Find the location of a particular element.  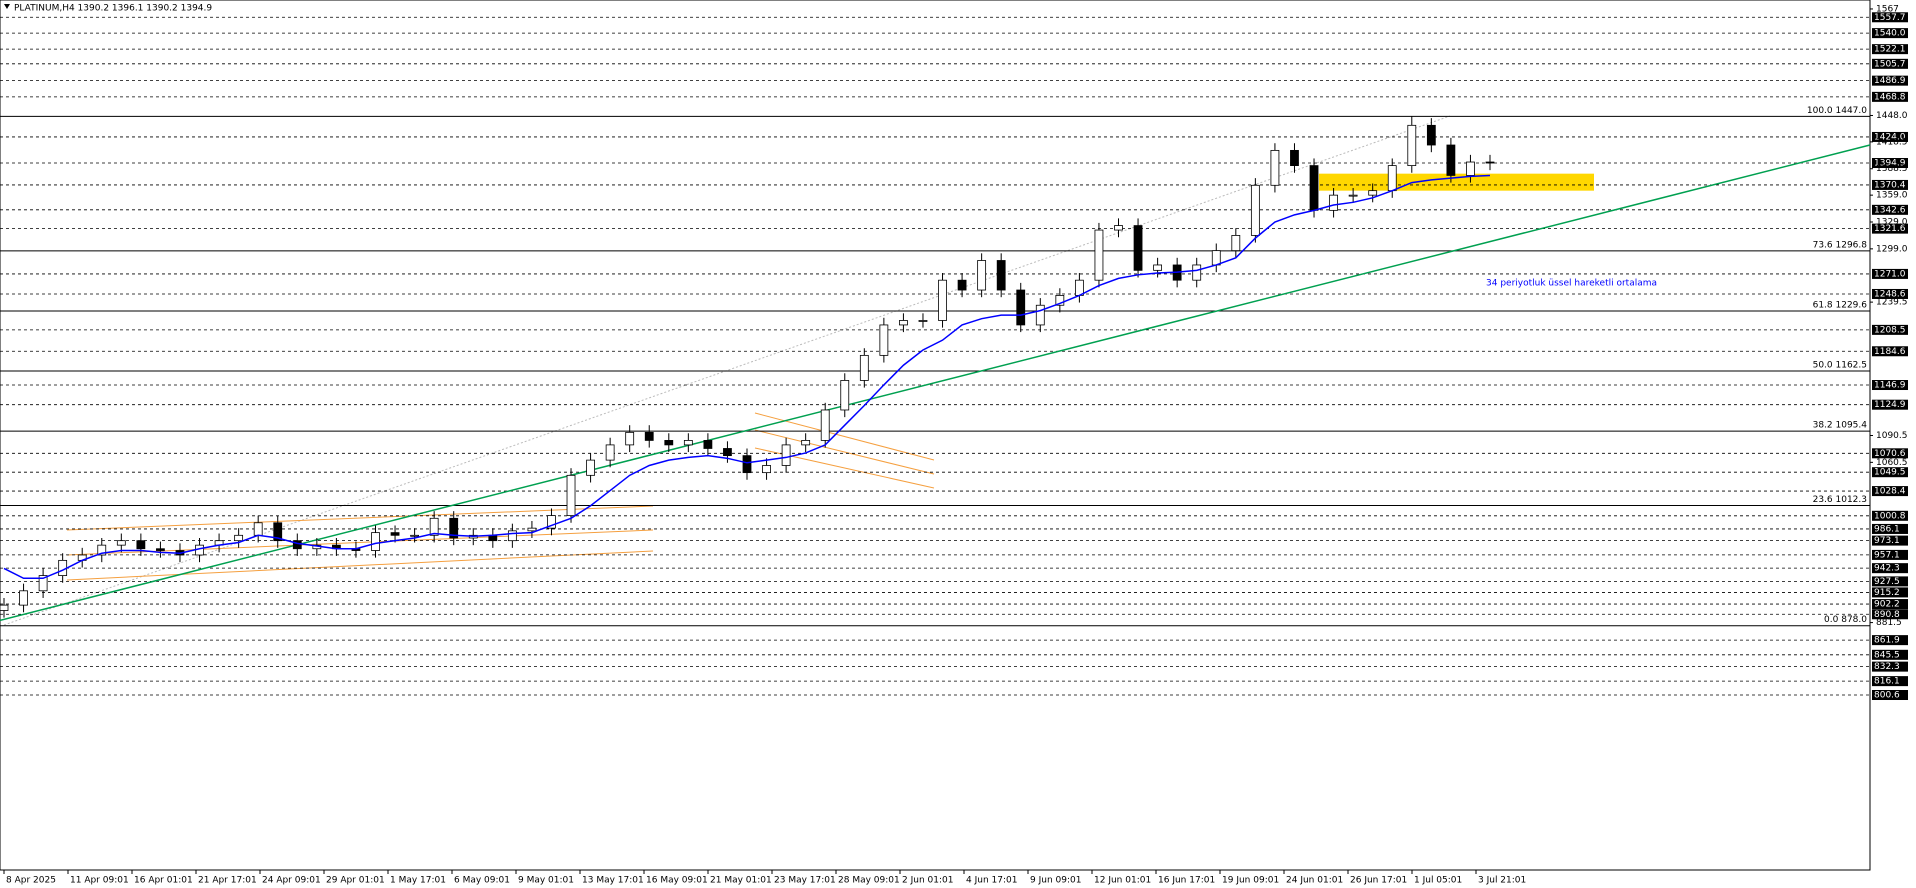

level-label: 800.6 is located at coordinates (1887, 696).